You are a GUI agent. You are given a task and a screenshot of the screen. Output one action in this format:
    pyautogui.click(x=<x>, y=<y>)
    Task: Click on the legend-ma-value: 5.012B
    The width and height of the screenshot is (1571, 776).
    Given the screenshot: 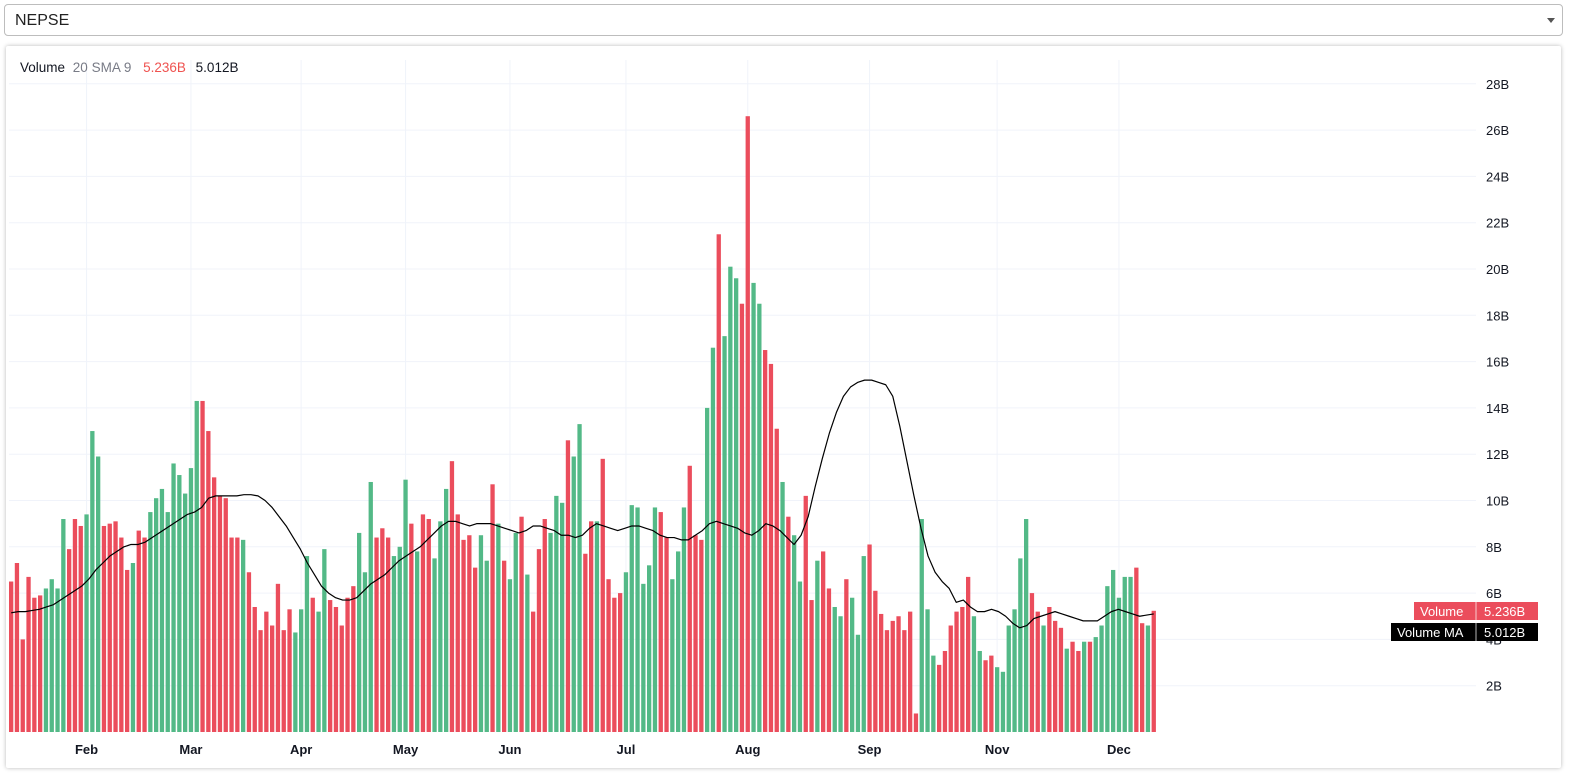 What is the action you would take?
    pyautogui.click(x=217, y=67)
    